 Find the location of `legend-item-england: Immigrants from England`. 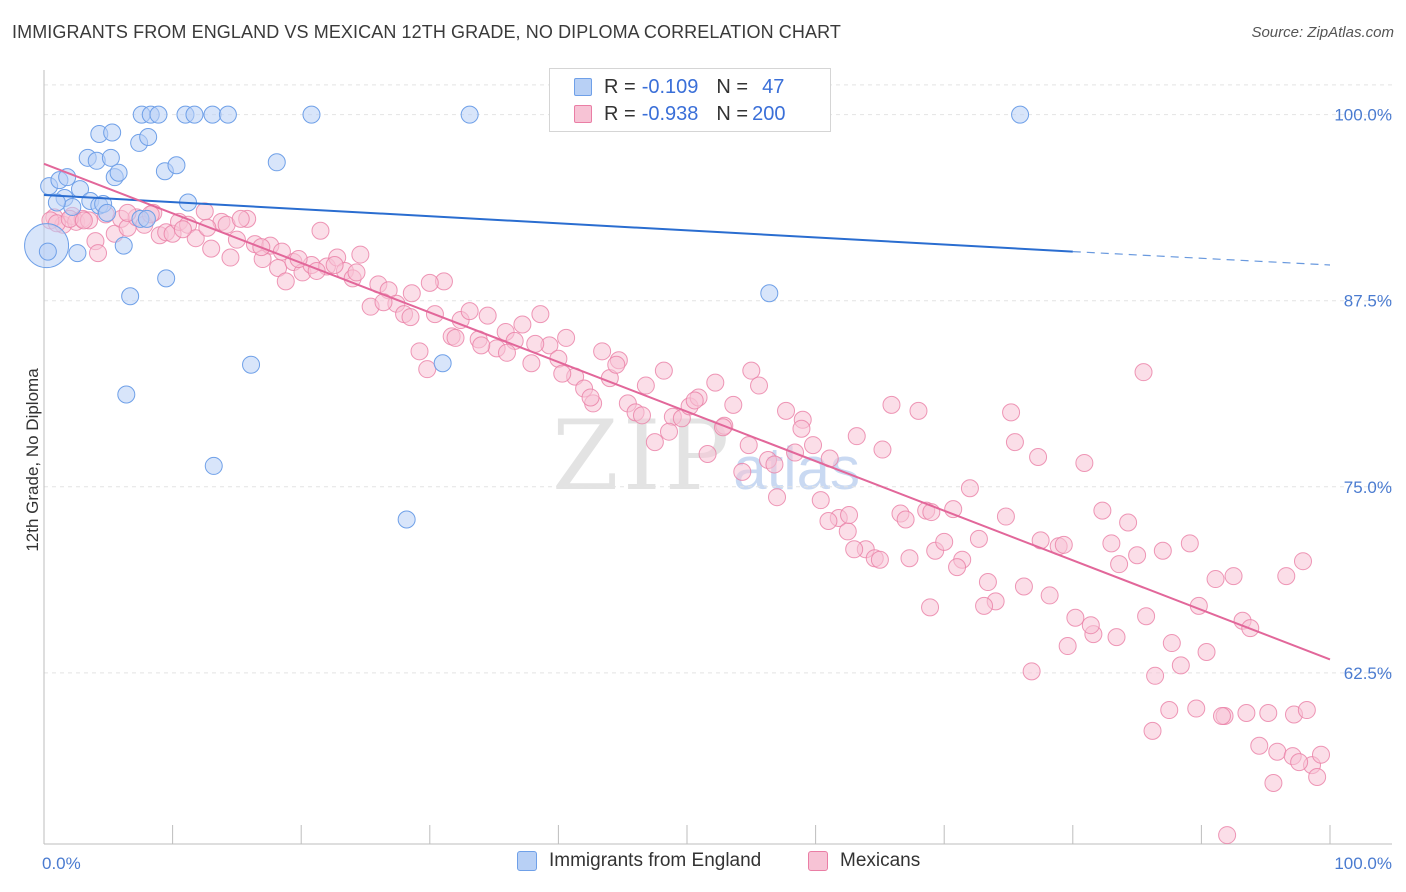

legend-item-england: Immigrants from England is located at coordinates (639, 861).